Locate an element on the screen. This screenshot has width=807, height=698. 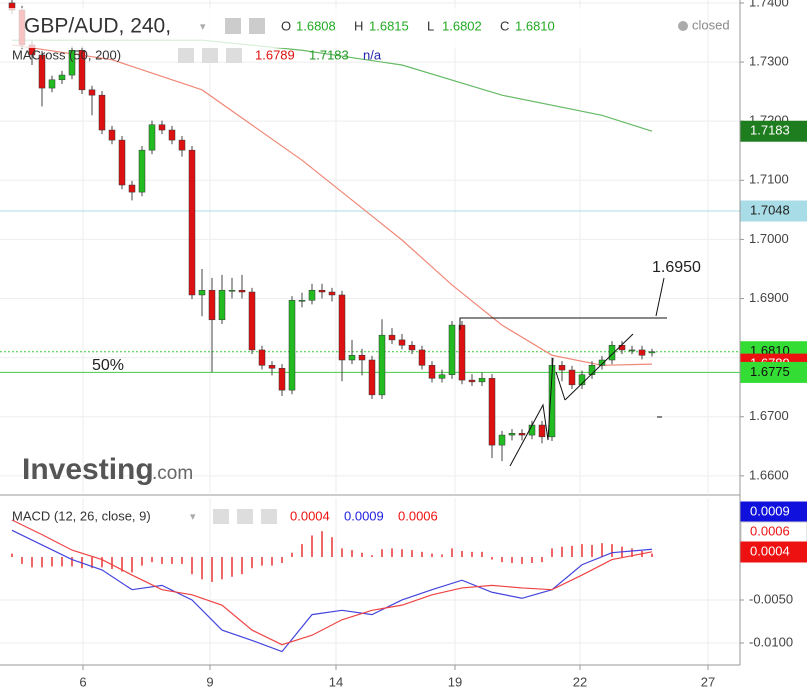
x-tick-label: 27 is located at coordinates (708, 681).